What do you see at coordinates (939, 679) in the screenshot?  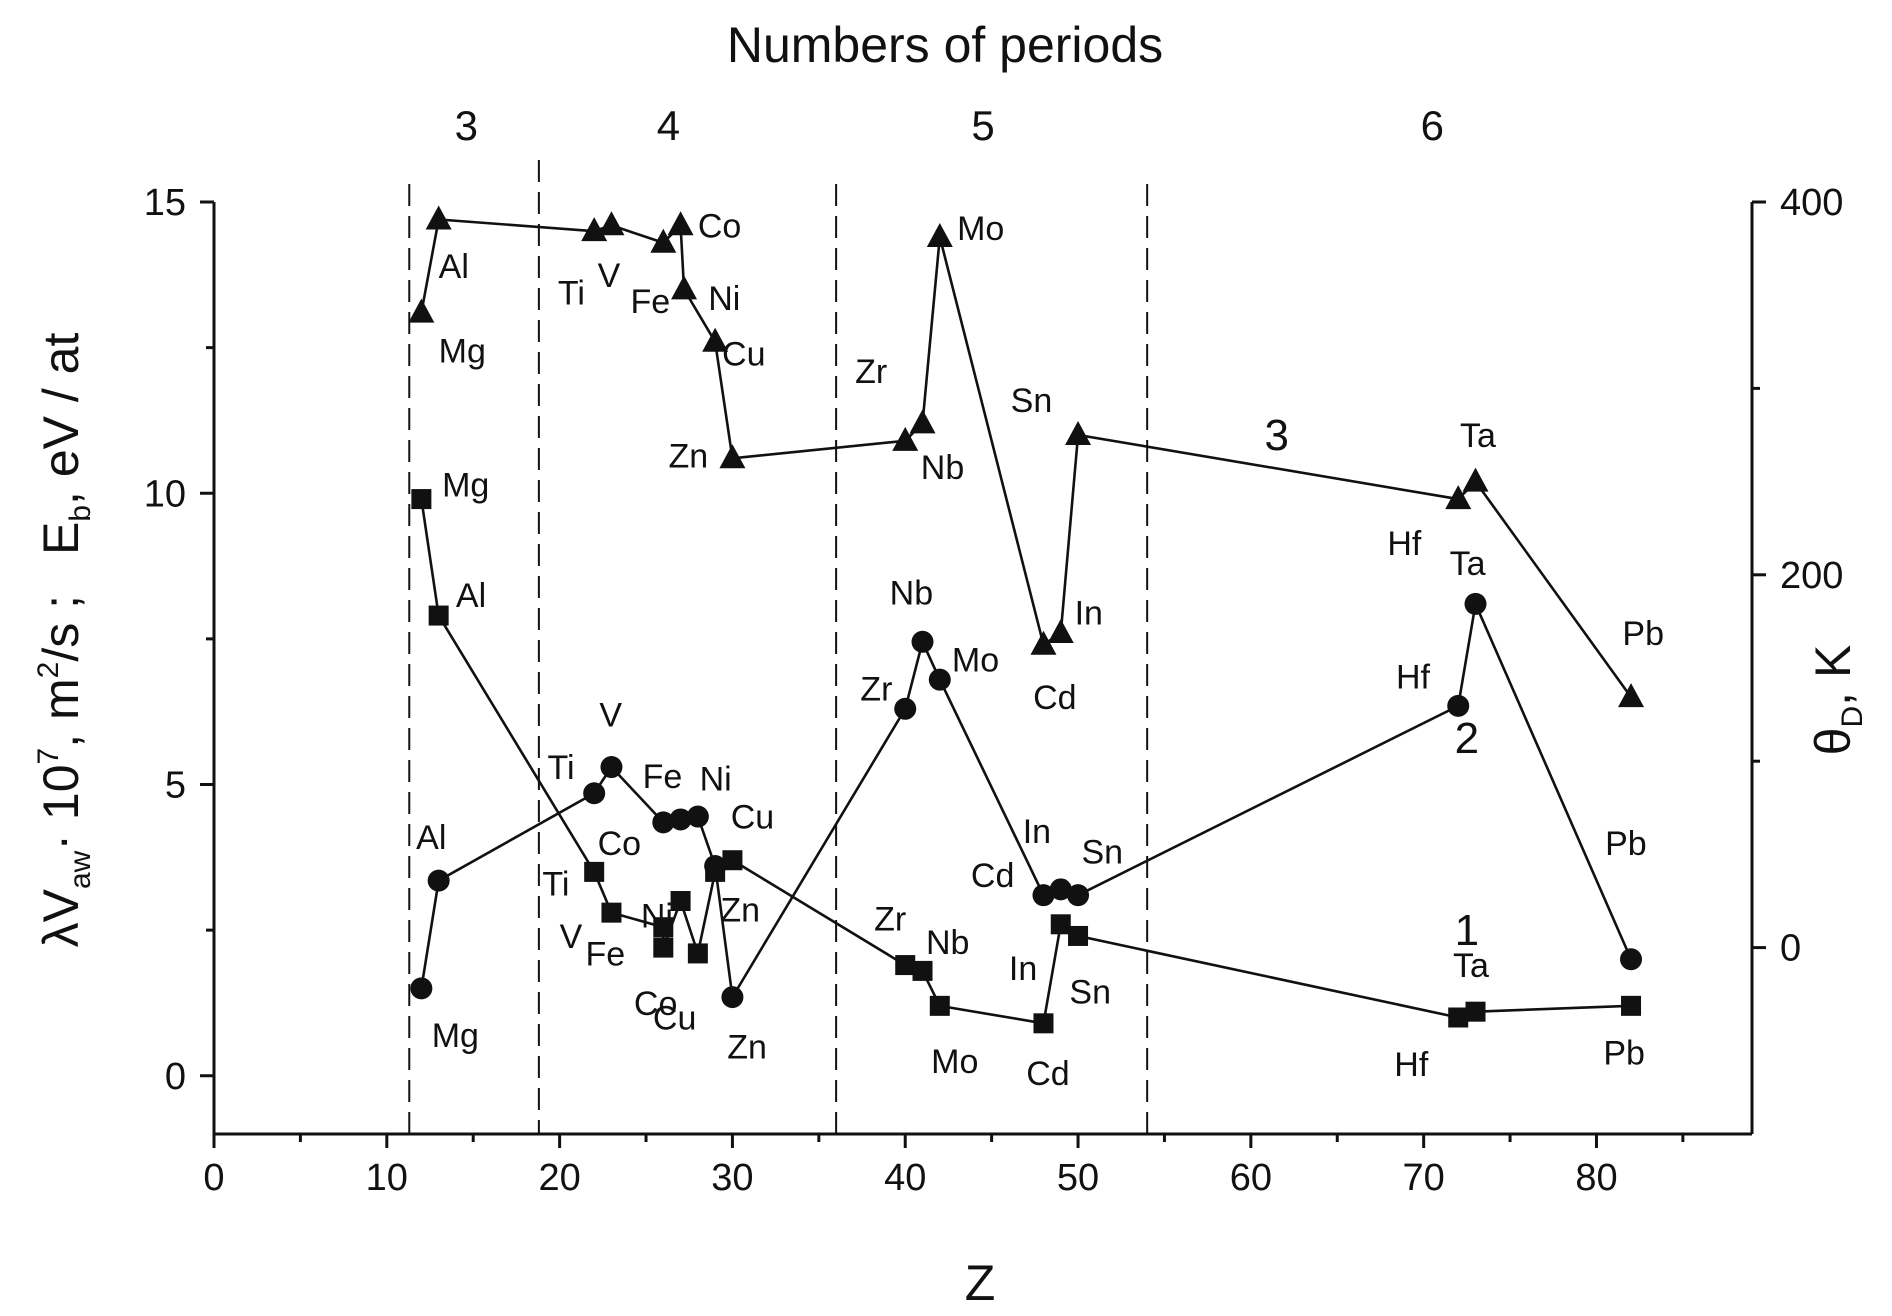 I see `marker-circle-Mo` at bounding box center [939, 679].